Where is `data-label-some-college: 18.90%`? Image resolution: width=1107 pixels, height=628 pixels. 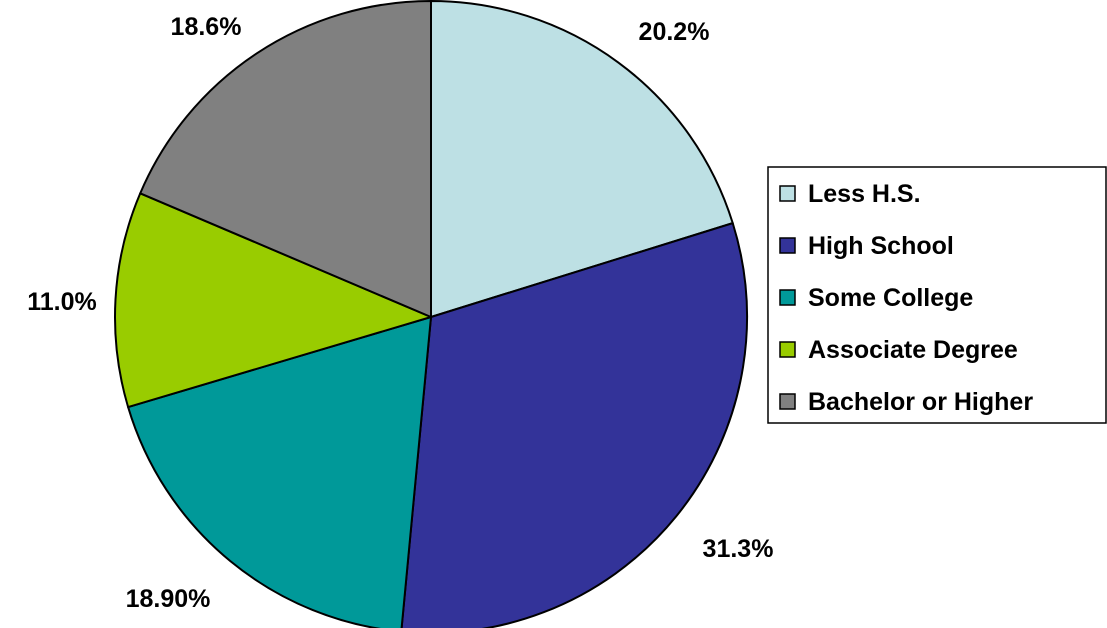
data-label-some-college: 18.90% is located at coordinates (168, 599).